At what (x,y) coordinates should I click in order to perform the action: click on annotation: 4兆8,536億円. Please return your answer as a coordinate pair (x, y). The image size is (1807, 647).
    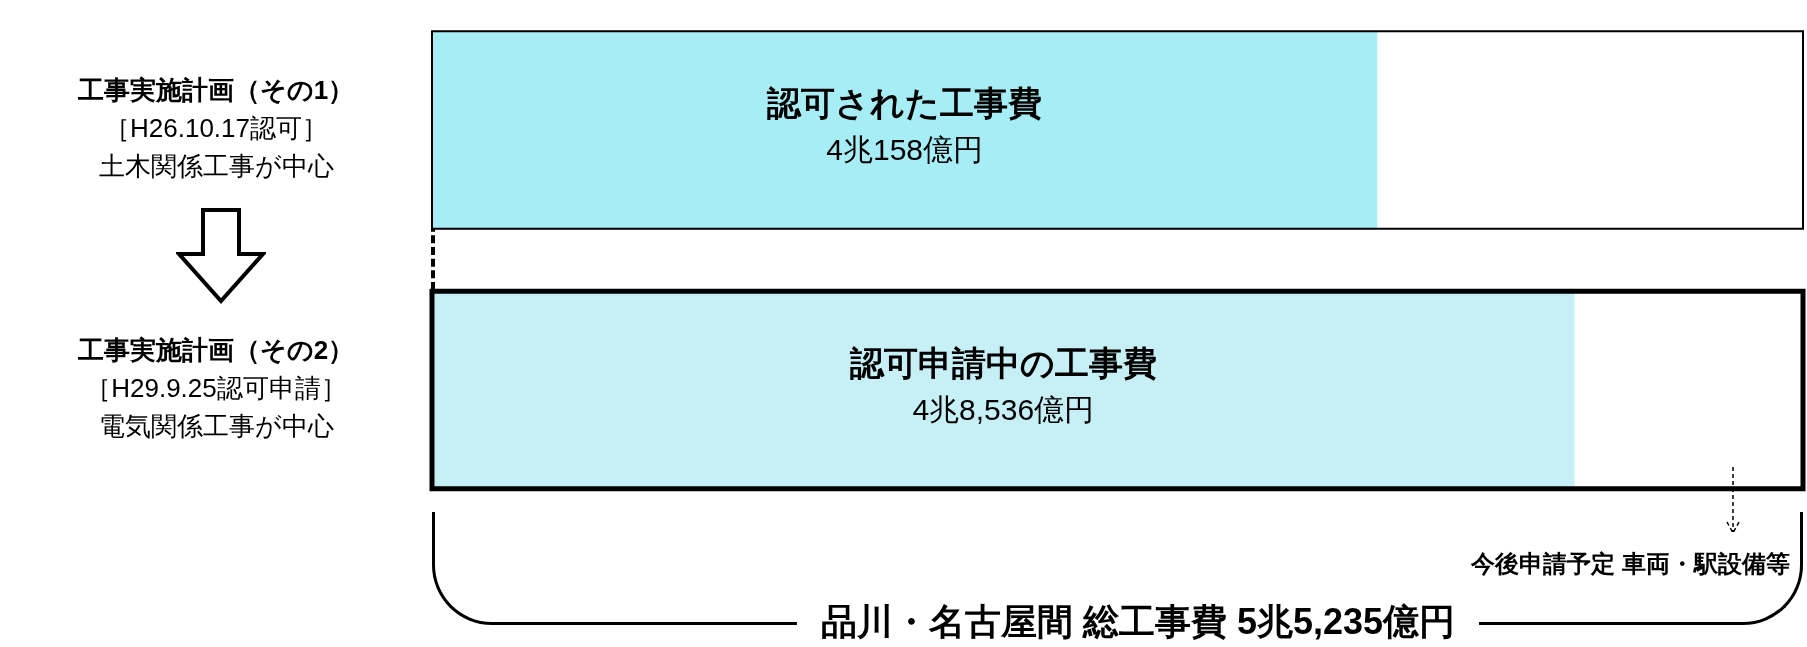
    Looking at the image, I should click on (1003, 410).